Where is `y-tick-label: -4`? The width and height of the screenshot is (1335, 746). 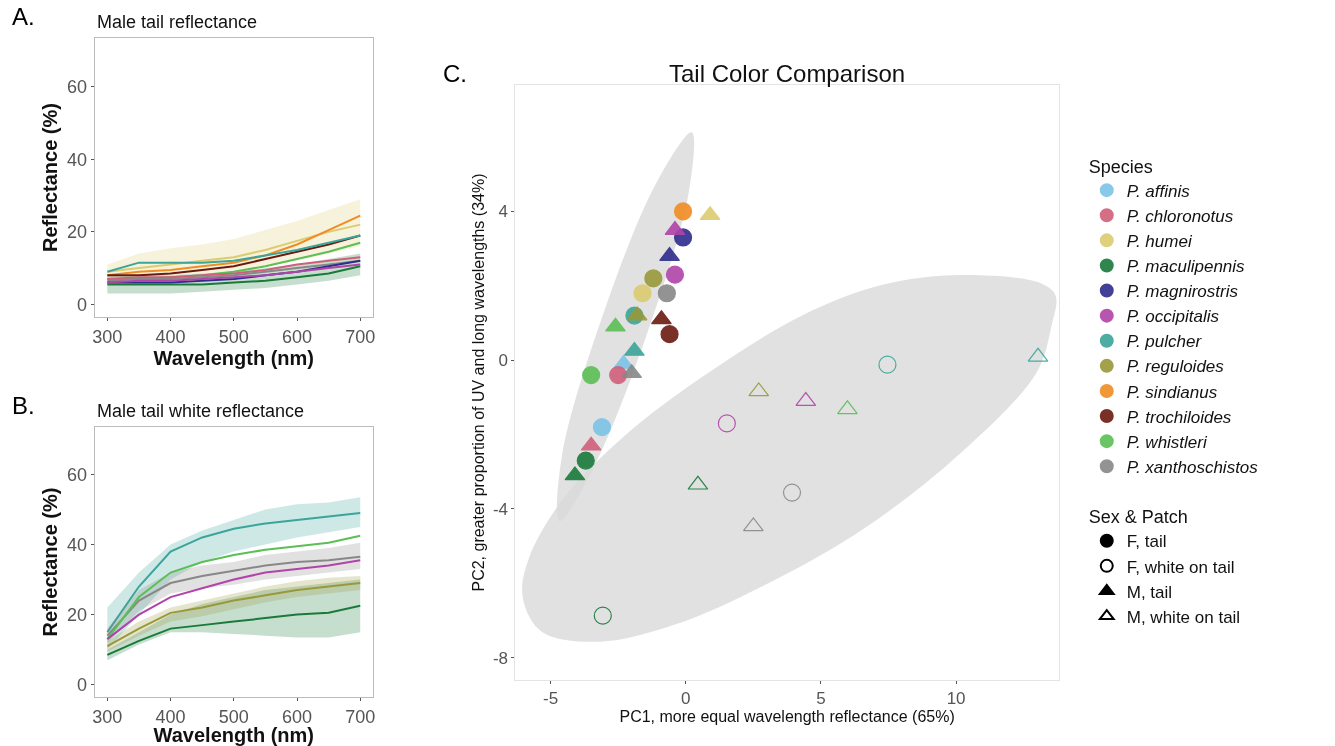 y-tick-label: -4 is located at coordinates (500, 509).